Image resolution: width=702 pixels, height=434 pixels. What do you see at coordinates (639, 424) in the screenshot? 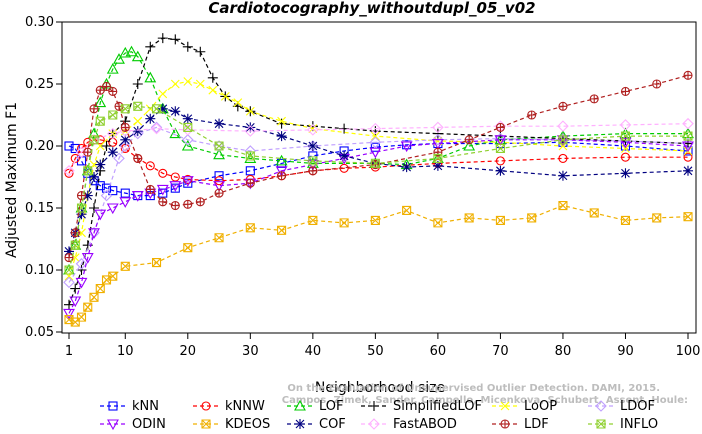
I see `legend-label: INFLO` at bounding box center [639, 424].